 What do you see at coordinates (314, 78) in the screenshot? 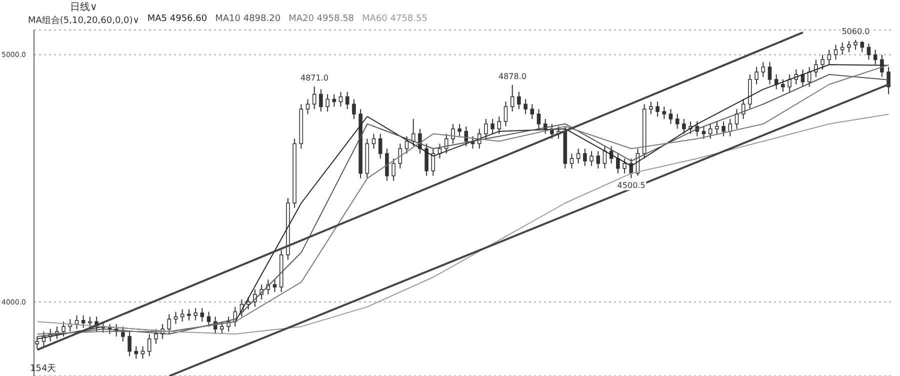
I see `annotation: 4871.0` at bounding box center [314, 78].